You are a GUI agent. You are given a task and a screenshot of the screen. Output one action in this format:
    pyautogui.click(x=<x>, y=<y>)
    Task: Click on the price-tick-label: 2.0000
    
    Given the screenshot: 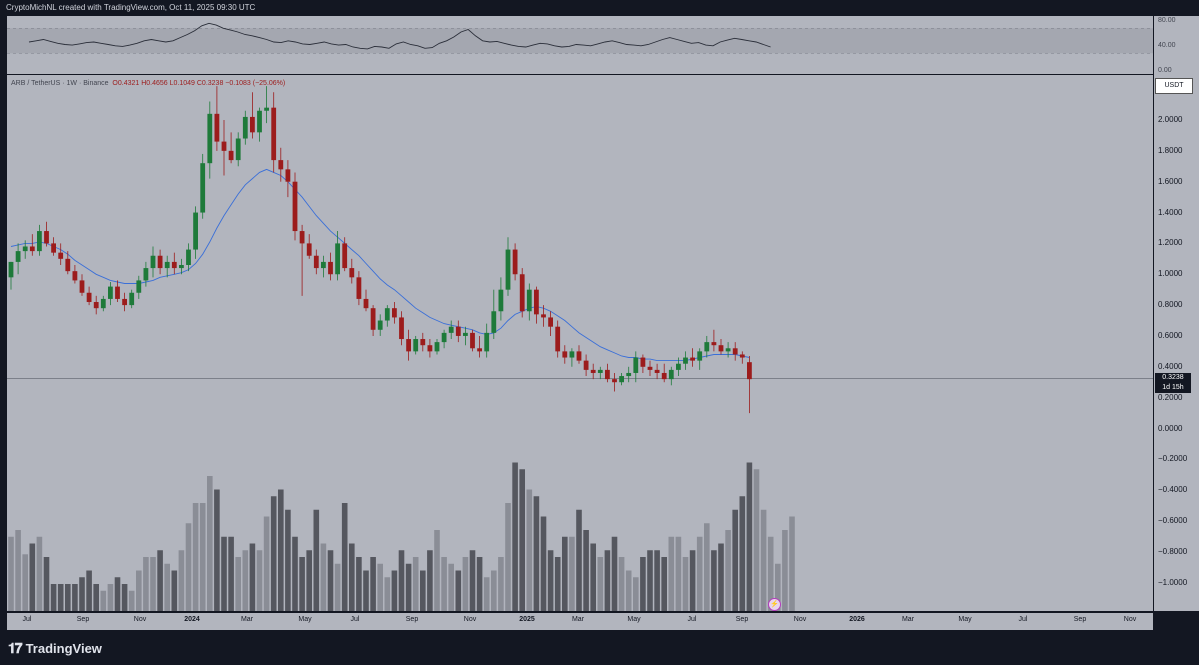 What is the action you would take?
    pyautogui.click(x=1170, y=119)
    